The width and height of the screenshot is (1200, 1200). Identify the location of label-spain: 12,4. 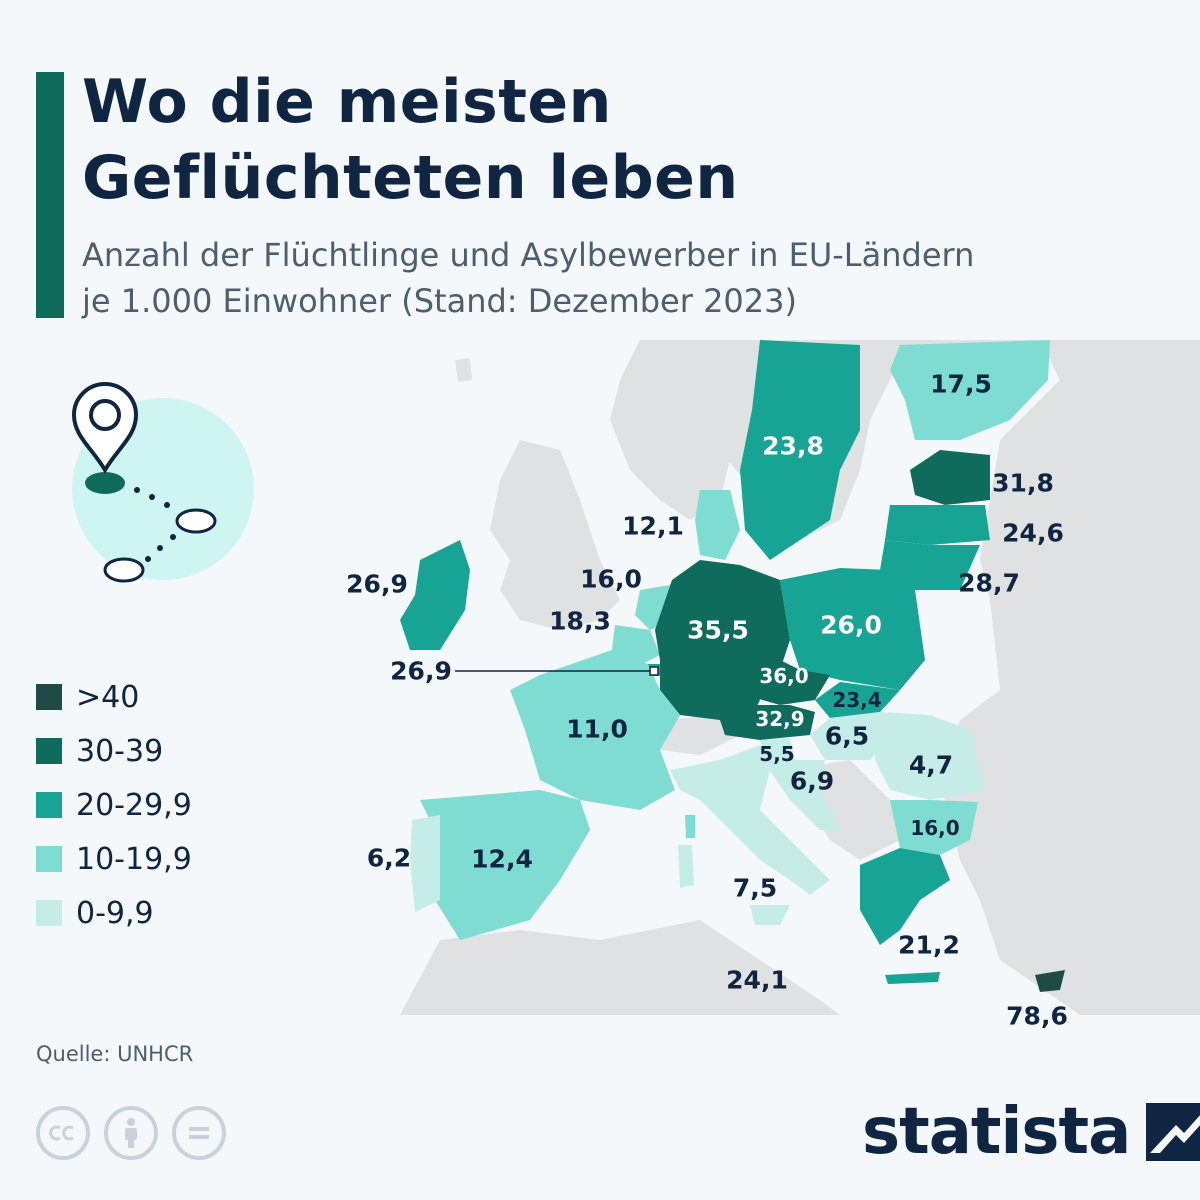
(502, 859).